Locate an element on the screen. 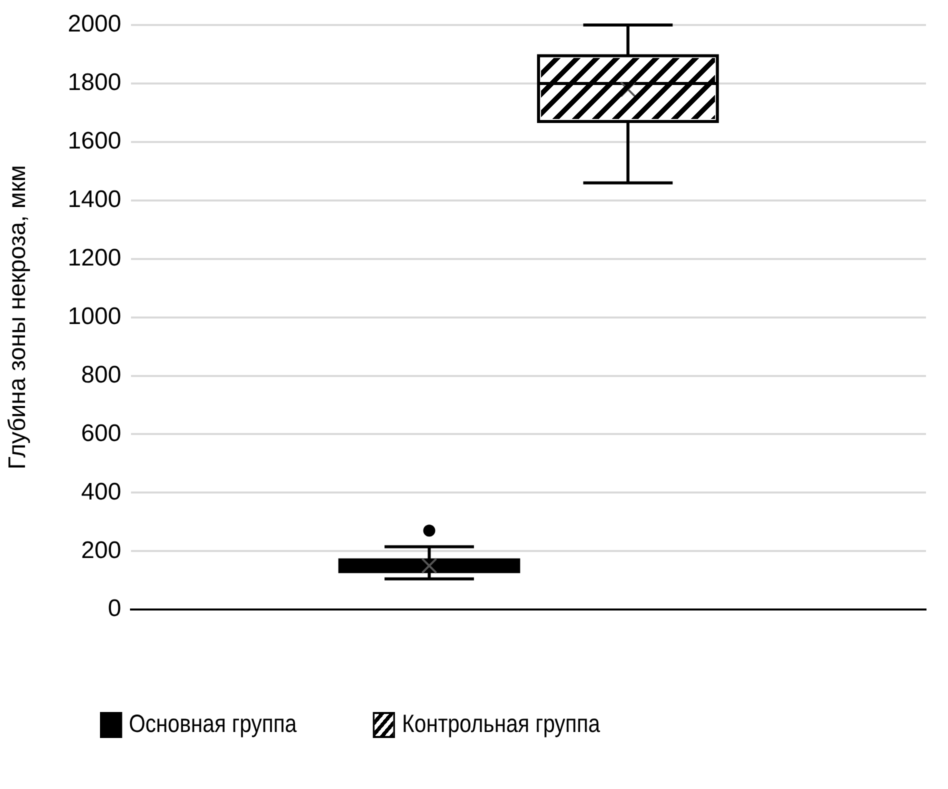  y-tick-label: 400 is located at coordinates (101, 492).